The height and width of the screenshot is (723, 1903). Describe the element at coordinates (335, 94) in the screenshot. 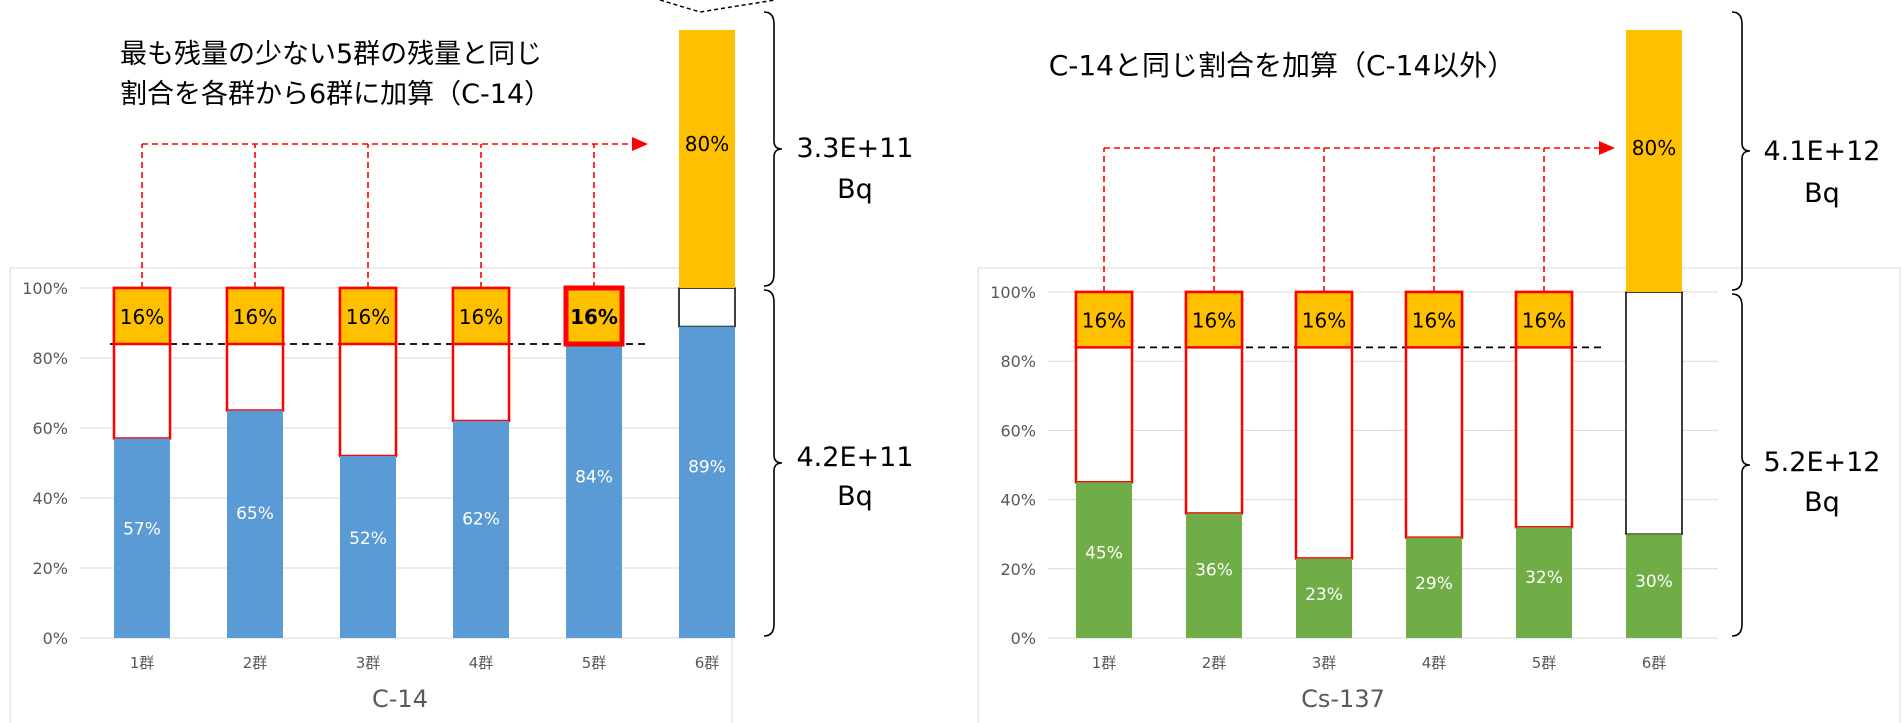

I see `annotation-text: 割合を各群から6群に加算（C-14）` at that location.